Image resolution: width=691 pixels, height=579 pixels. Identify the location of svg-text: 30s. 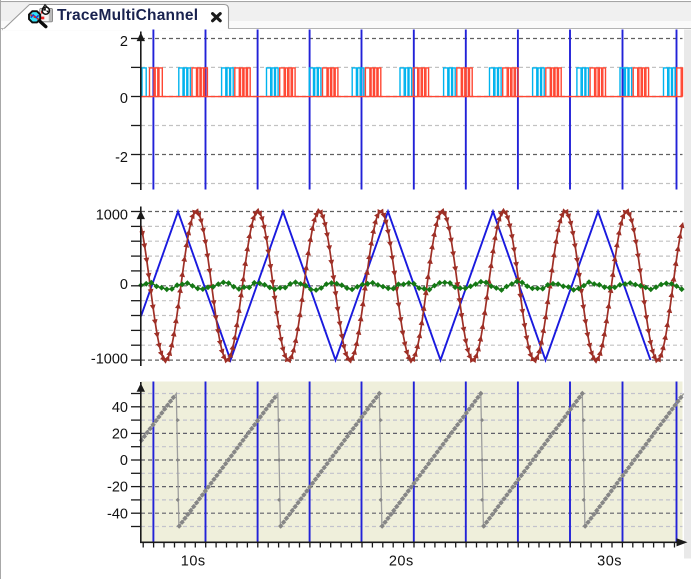
(609, 562).